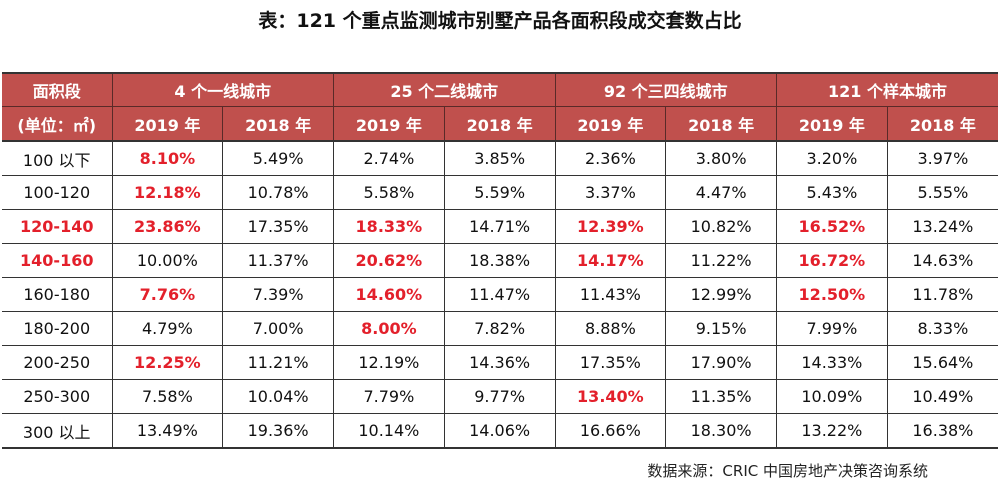  Describe the element at coordinates (787, 471) in the screenshot. I see `source-note: 数据来源：CRIC 中国房地产决策咨询系统` at that location.